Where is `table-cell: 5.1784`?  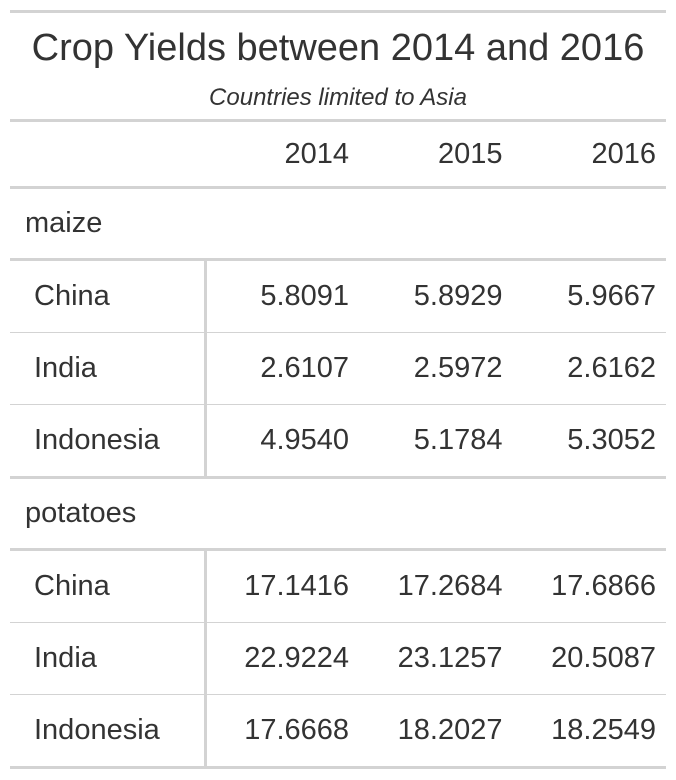 table-cell: 5.1784 is located at coordinates (436, 441).